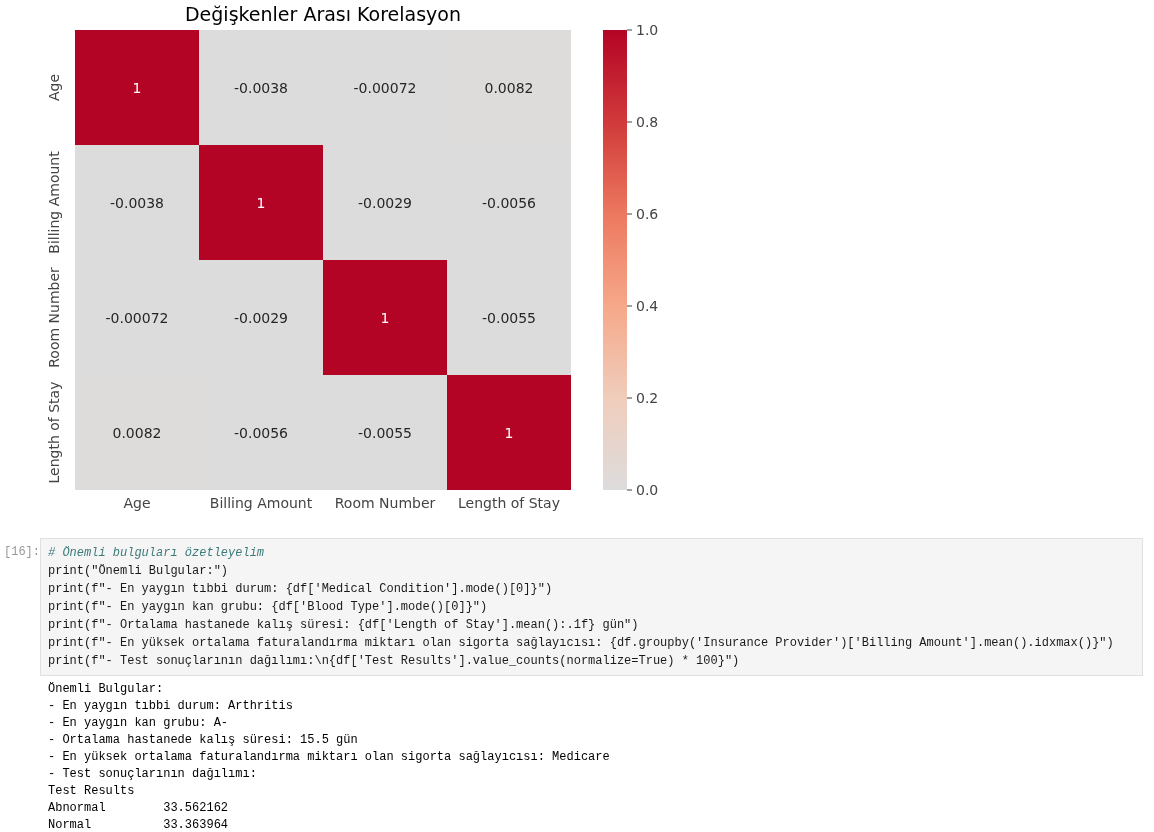 The image size is (1154, 832). What do you see at coordinates (139, 723) in the screenshot?
I see `text: - En yaygın kan grubu: A-` at bounding box center [139, 723].